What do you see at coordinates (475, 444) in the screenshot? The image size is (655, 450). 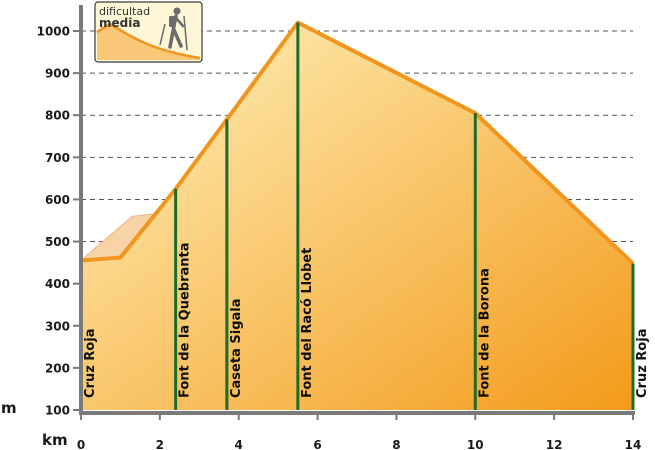 I see `x-tick-label: 10` at bounding box center [475, 444].